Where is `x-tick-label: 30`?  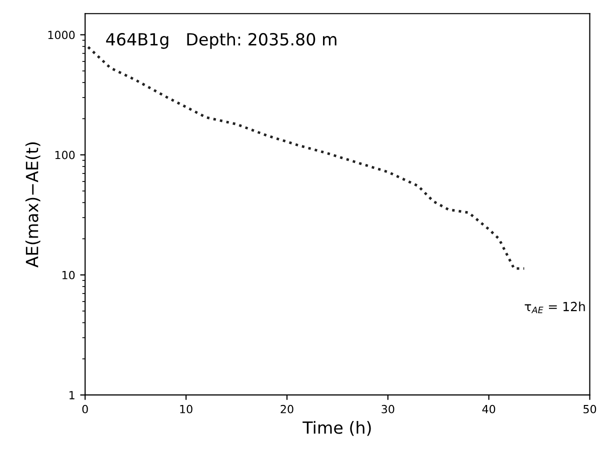 x-tick-label: 30 is located at coordinates (388, 409).